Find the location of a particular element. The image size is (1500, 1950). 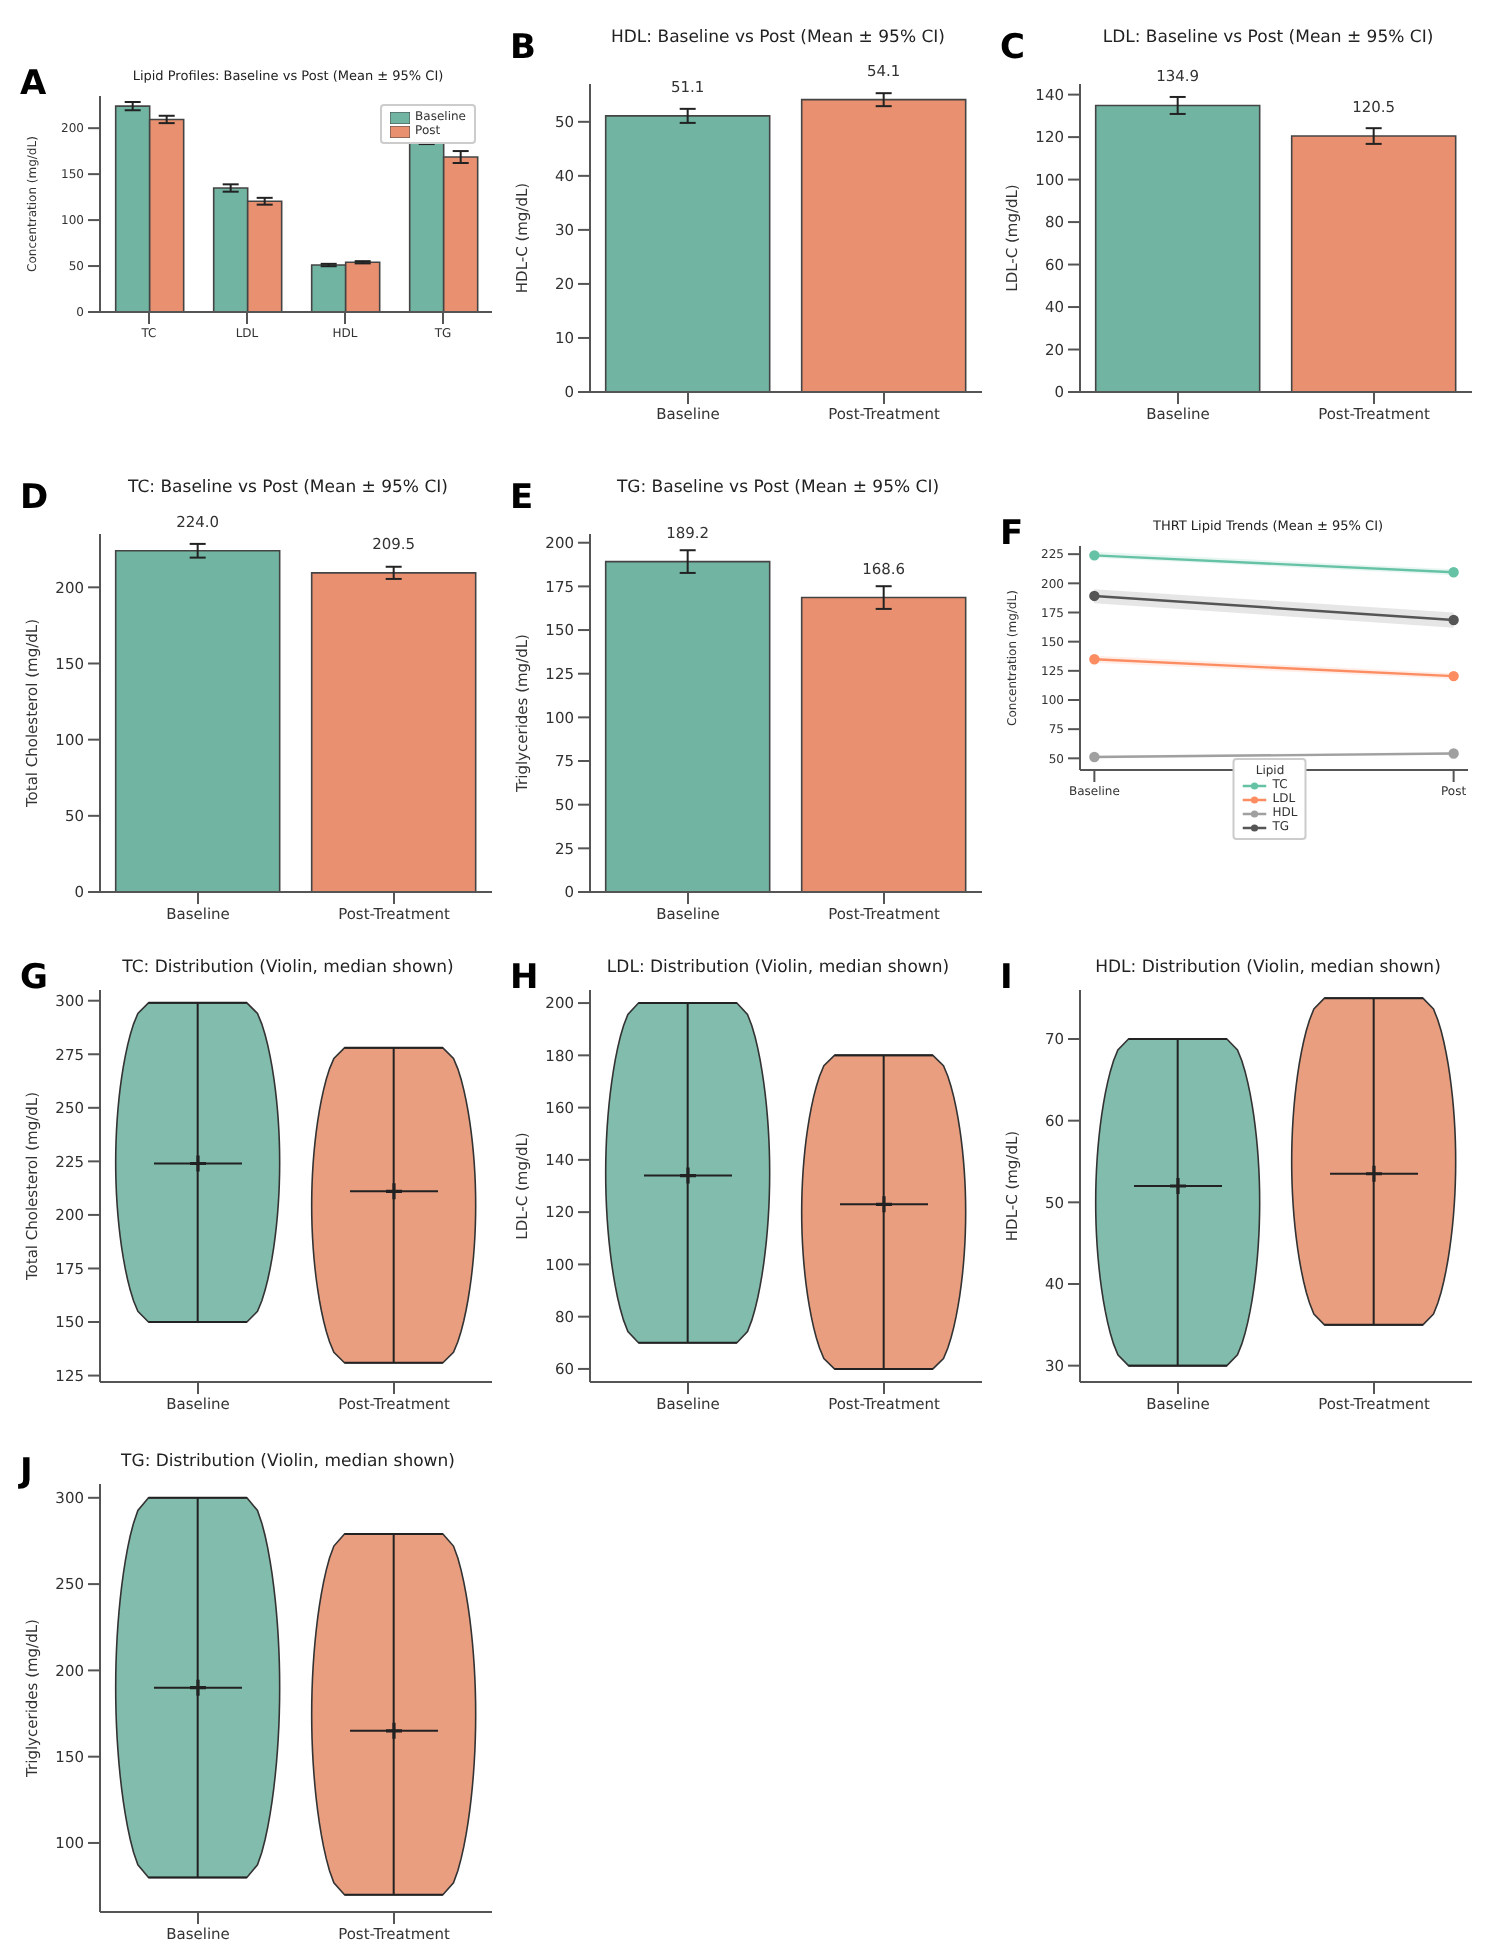

chart-title: TG: Baseline vs Post (Mean ± 95% CI) is located at coordinates (778, 488).